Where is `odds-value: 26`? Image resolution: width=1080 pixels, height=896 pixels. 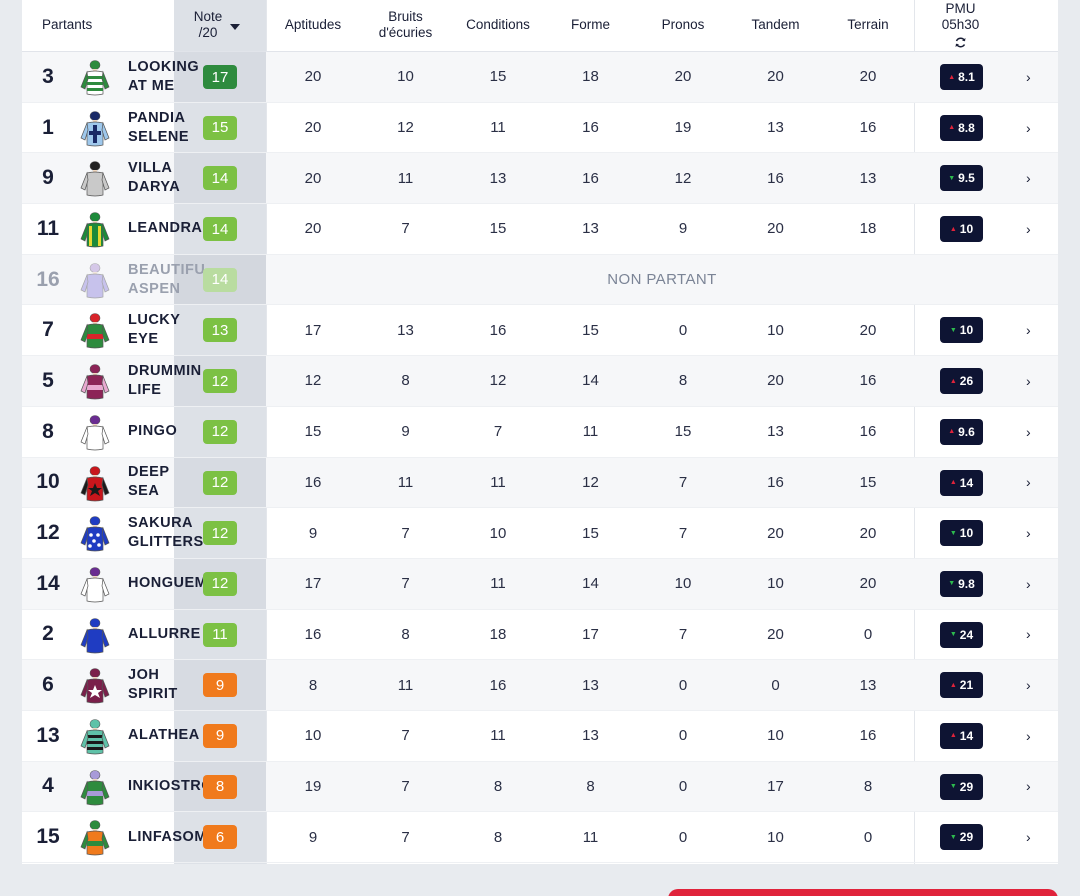
odds-value: 26 is located at coordinates (966, 381).